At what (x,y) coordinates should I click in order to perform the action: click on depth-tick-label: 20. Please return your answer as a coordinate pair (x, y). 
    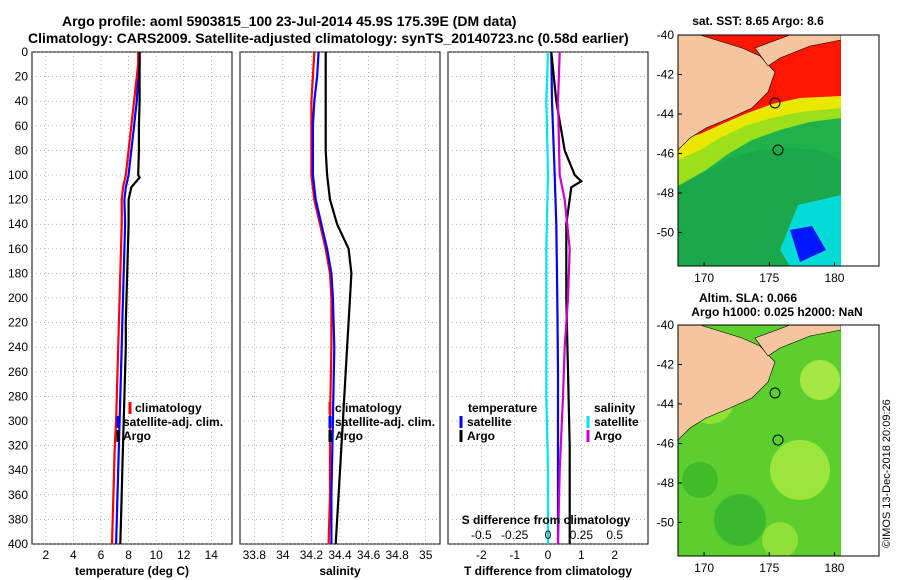
    Looking at the image, I should click on (22, 77).